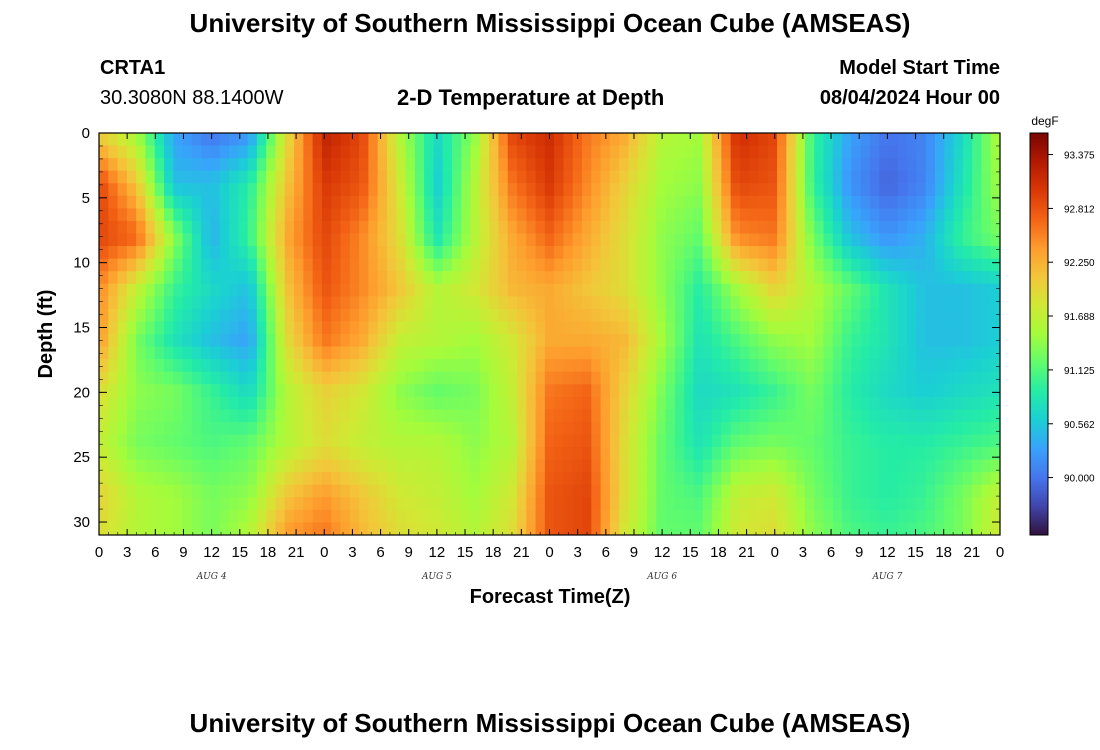  What do you see at coordinates (972, 552) in the screenshot?
I see `x-tick-label: 21` at bounding box center [972, 552].